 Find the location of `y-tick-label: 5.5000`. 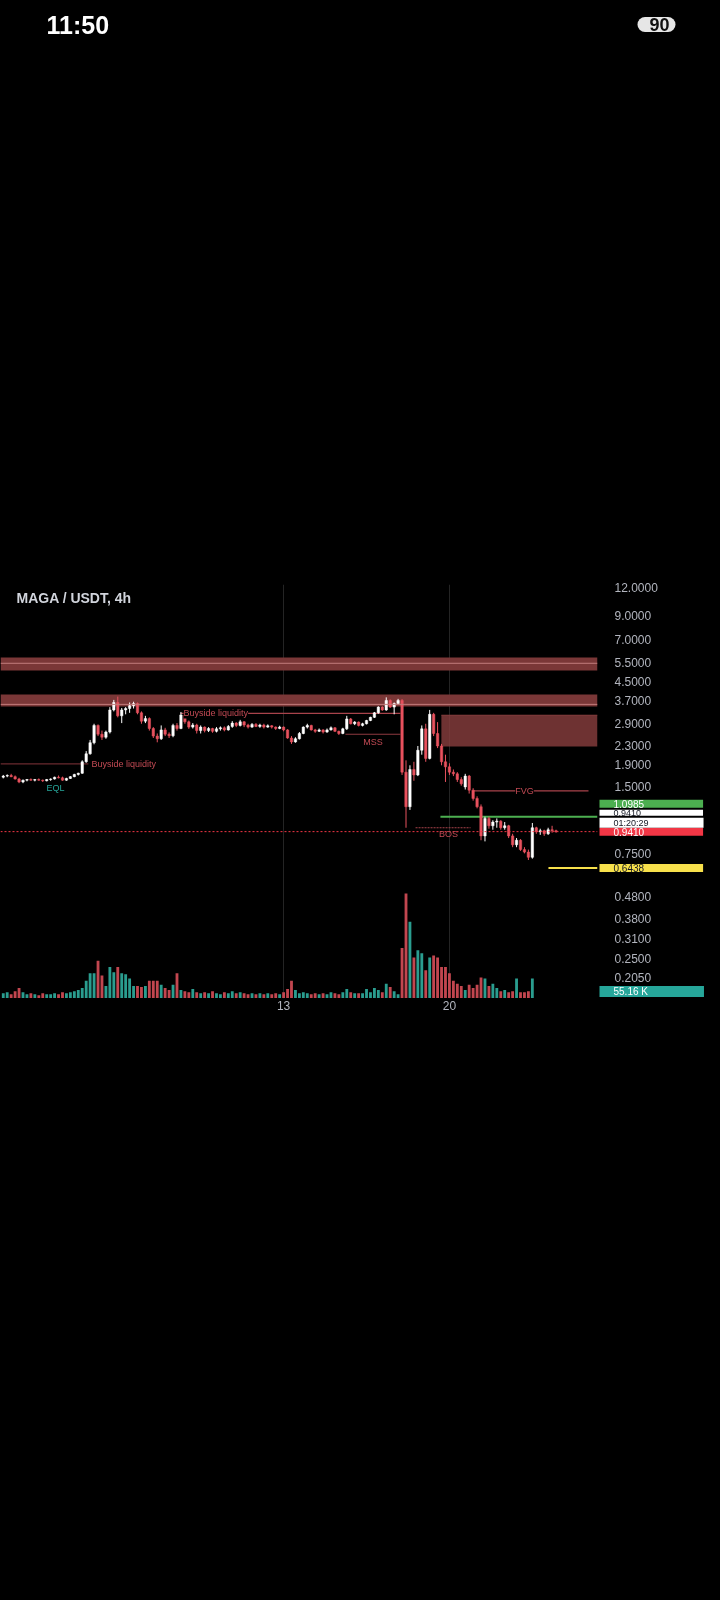

y-tick-label: 5.5000 is located at coordinates (633, 662).